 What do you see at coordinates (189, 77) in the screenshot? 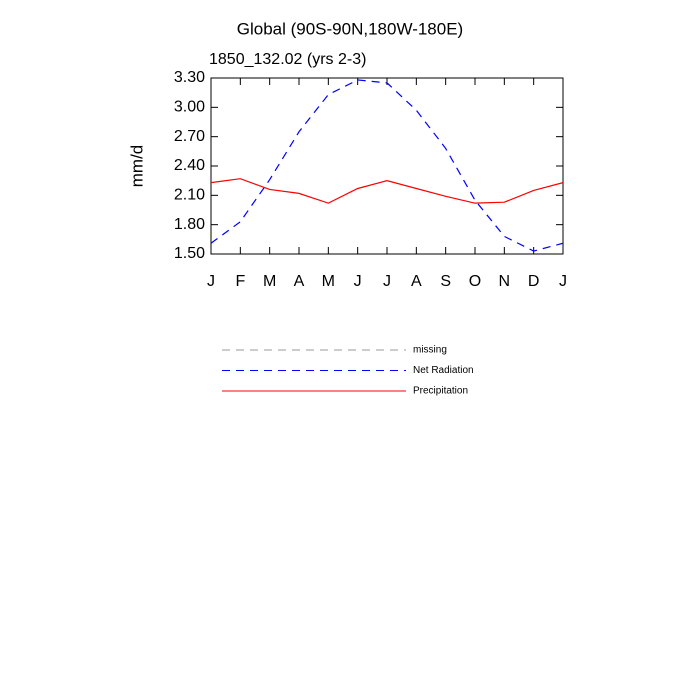
I see `y-tick-label: 3.30` at bounding box center [189, 77].